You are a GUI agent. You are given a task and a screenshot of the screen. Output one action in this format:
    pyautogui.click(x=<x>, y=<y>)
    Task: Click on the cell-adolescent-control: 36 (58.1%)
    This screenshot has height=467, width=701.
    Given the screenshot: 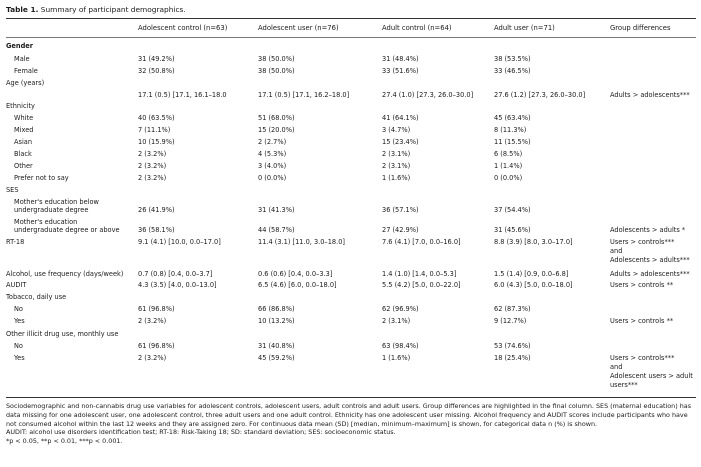 What is the action you would take?
    pyautogui.click(x=156, y=230)
    